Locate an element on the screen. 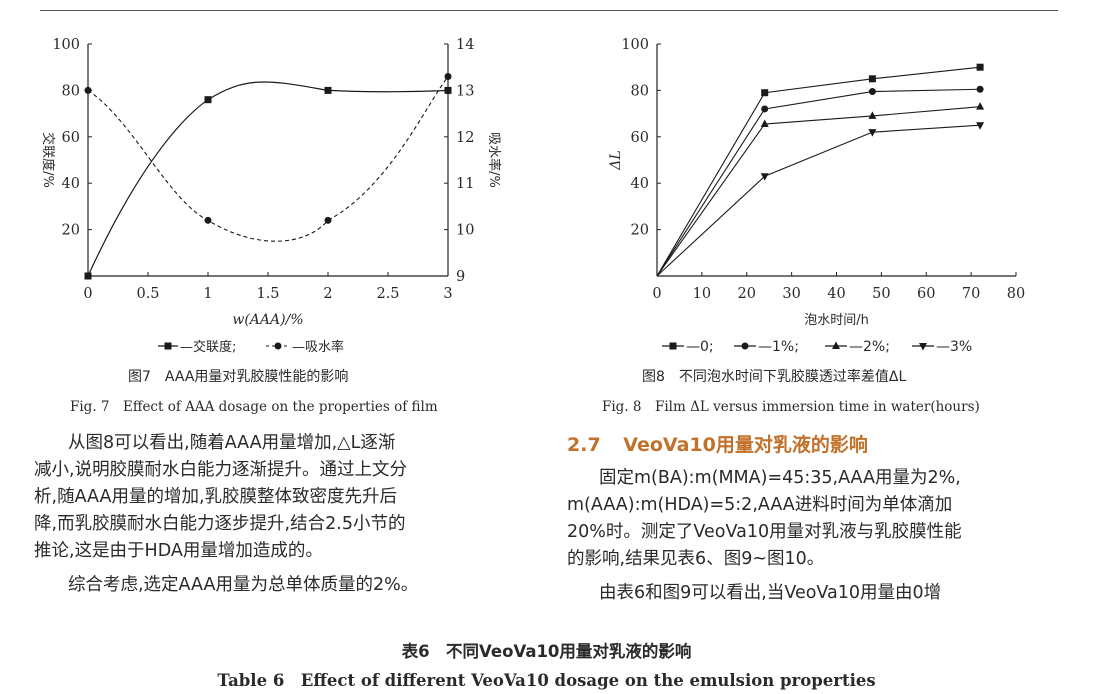 The image size is (1093, 694). fig7-x-tick-label: 2.5 is located at coordinates (387, 294).